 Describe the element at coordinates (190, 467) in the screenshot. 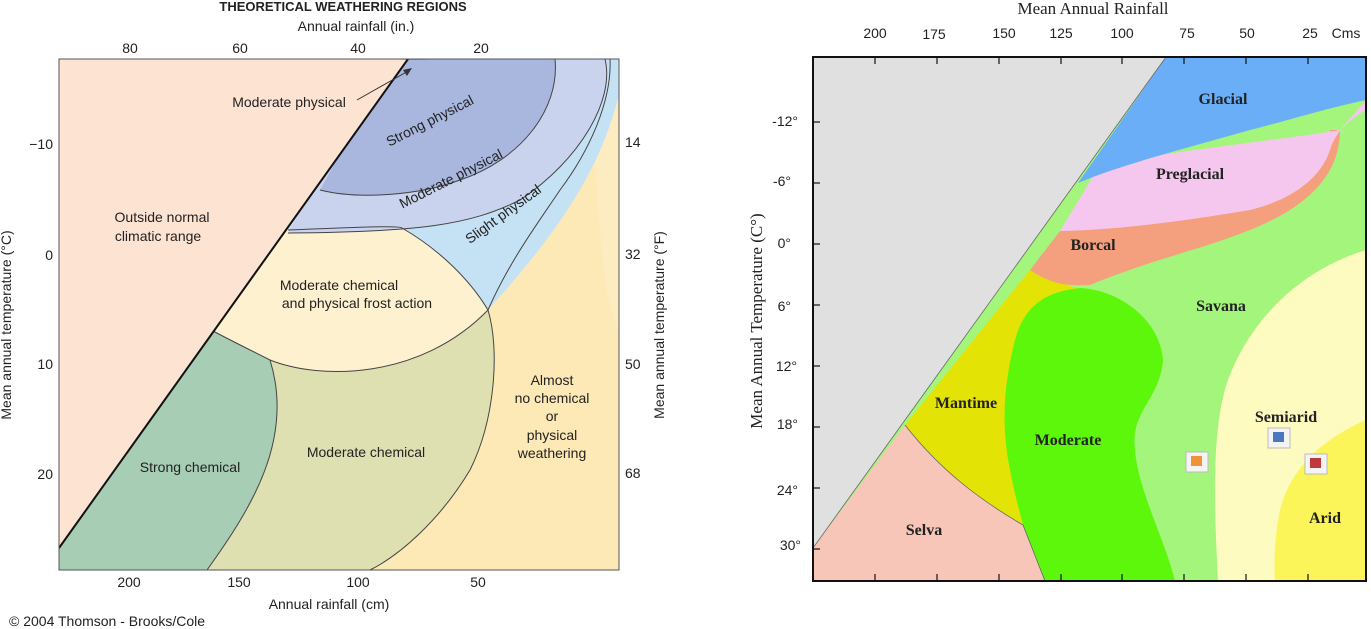

I see `label-strong-chemical: Strong chemical` at that location.